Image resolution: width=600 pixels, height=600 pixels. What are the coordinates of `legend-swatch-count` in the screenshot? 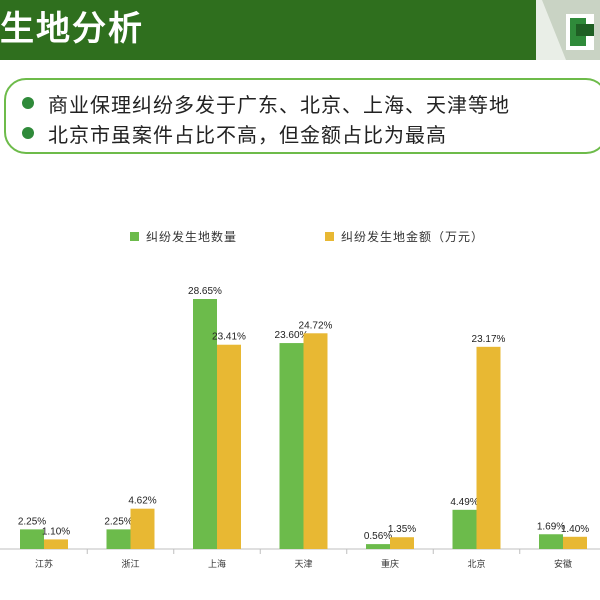 It's located at (134, 236).